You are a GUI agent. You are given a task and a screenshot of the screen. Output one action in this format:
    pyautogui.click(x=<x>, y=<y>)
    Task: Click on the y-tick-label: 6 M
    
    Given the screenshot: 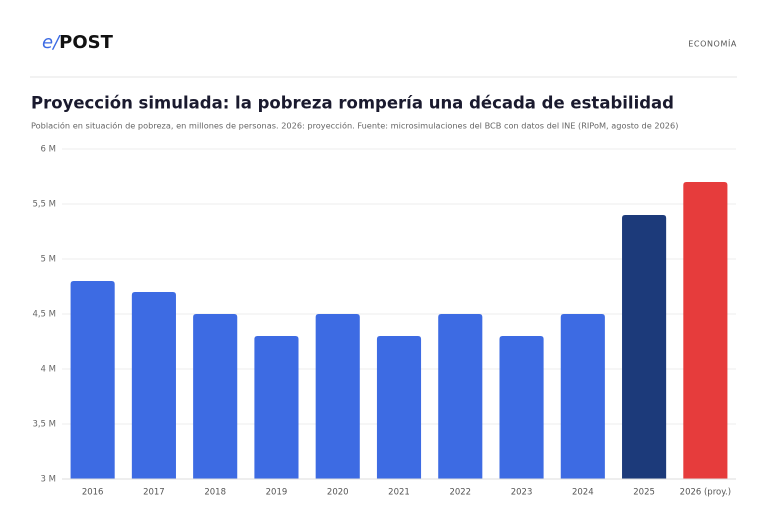 What is the action you would take?
    pyautogui.click(x=48, y=150)
    